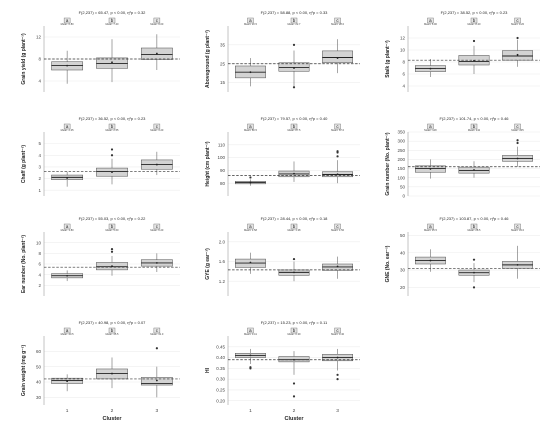 The height and width of the screenshot is (439, 550). What do you see at coordinates (220, 357) in the screenshot?
I see `y-tick-label: 0.40` at bounding box center [220, 357].